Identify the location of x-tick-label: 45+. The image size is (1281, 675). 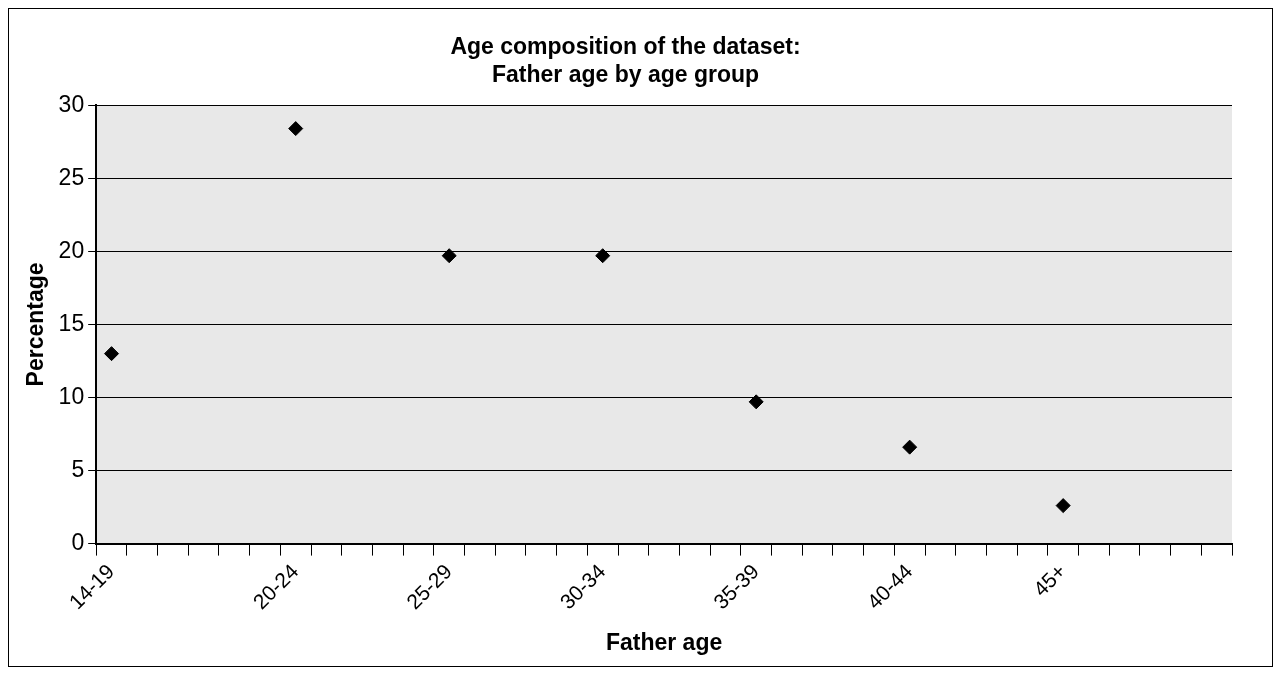
(1049, 580).